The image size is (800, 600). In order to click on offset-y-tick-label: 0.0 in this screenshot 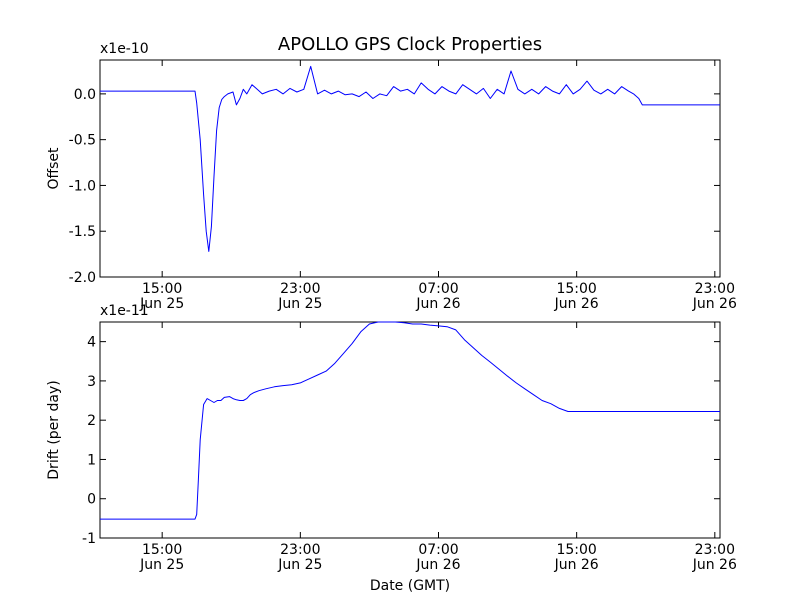, I will do `click(85, 95)`.